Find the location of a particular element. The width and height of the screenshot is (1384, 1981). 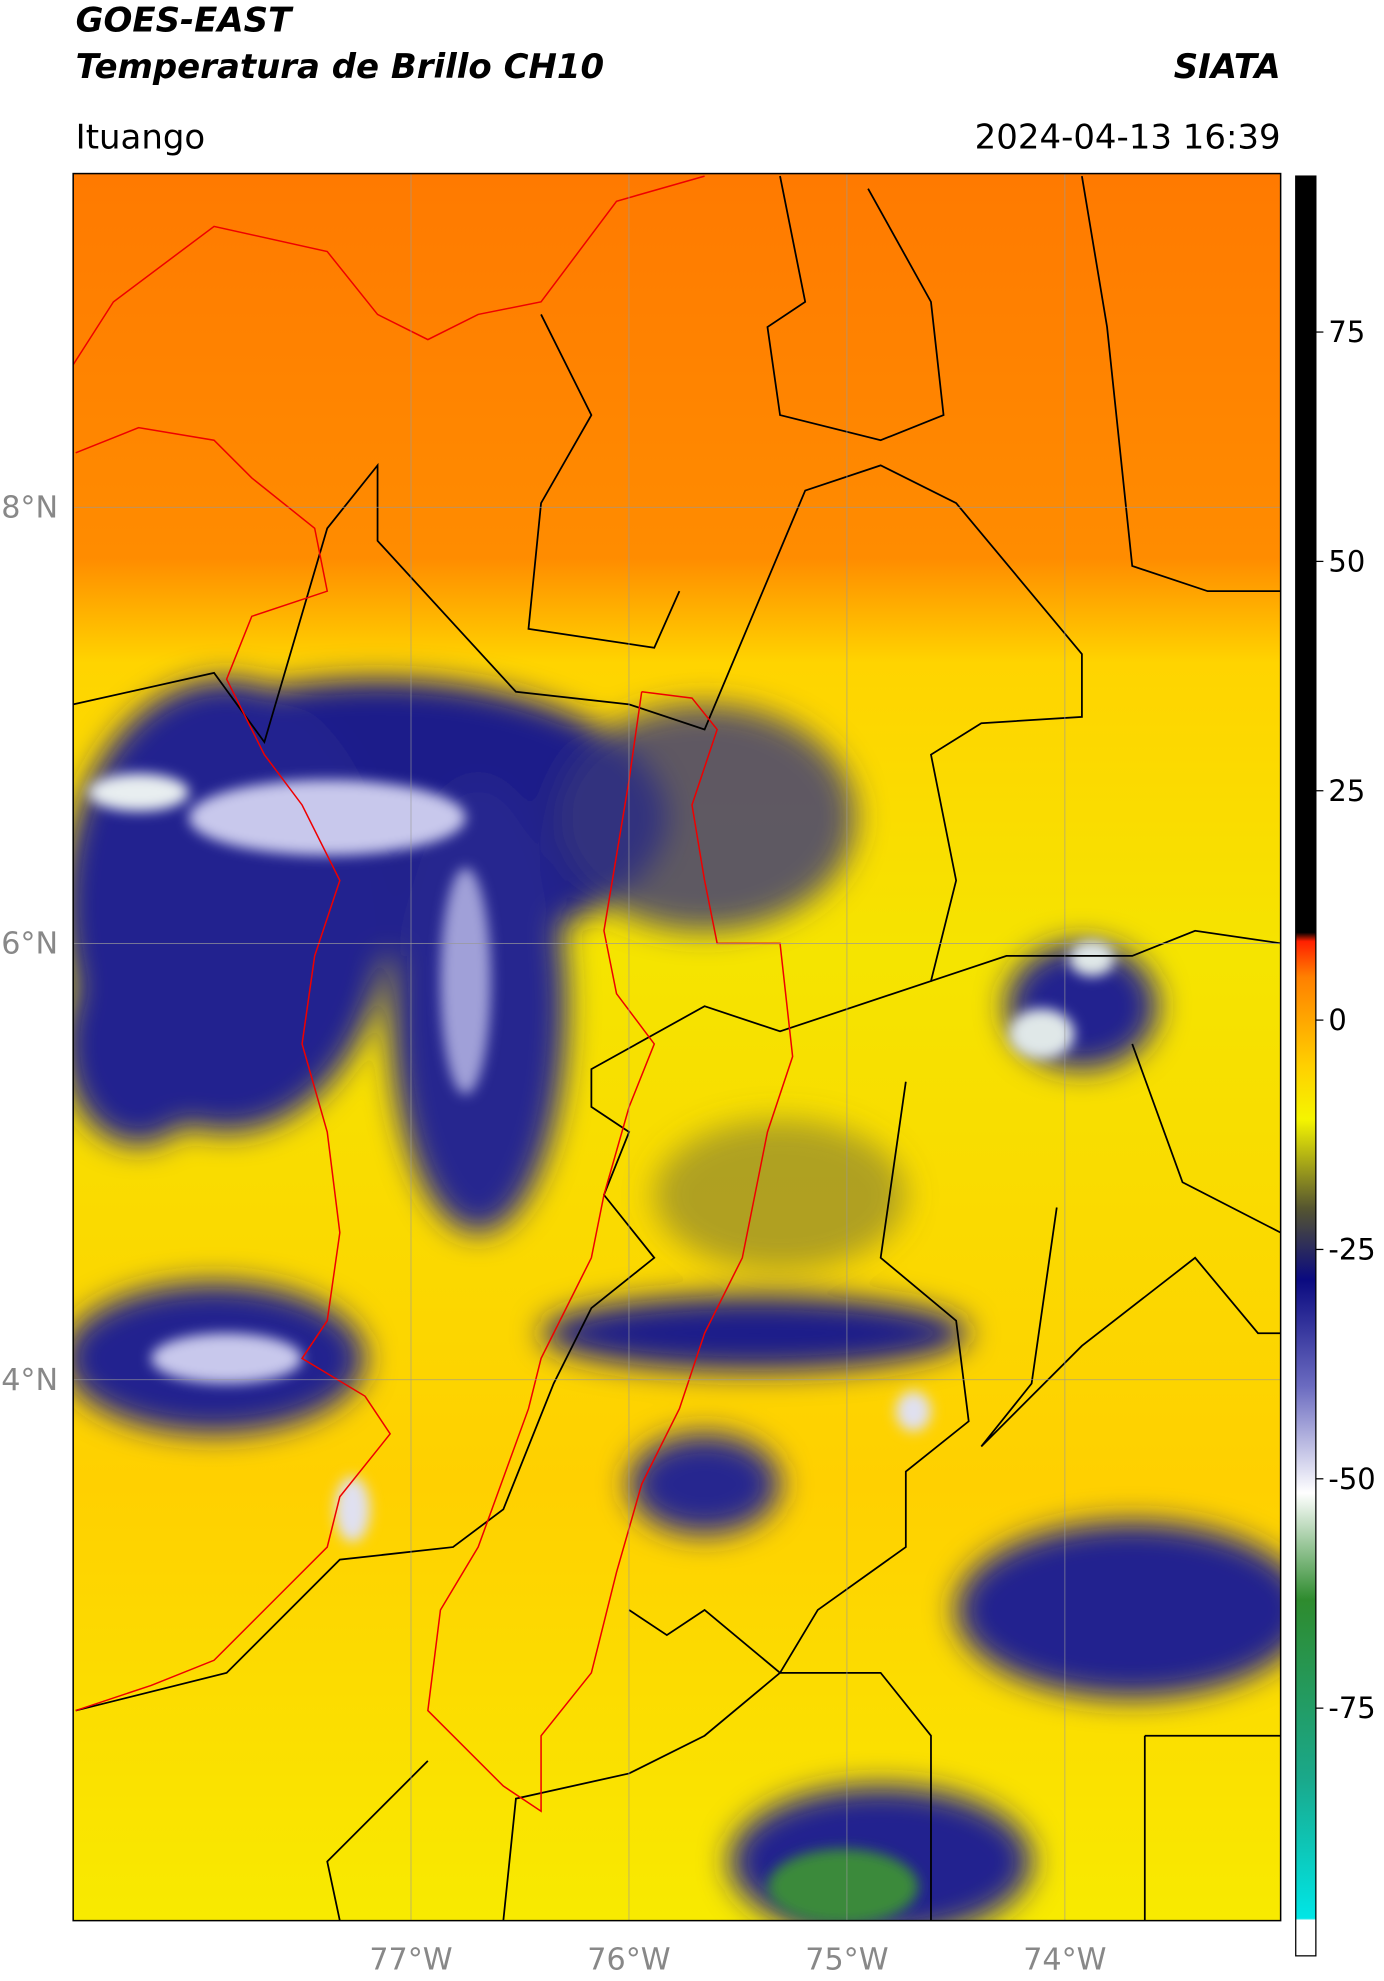

source: SIATA is located at coordinates (1227, 67).